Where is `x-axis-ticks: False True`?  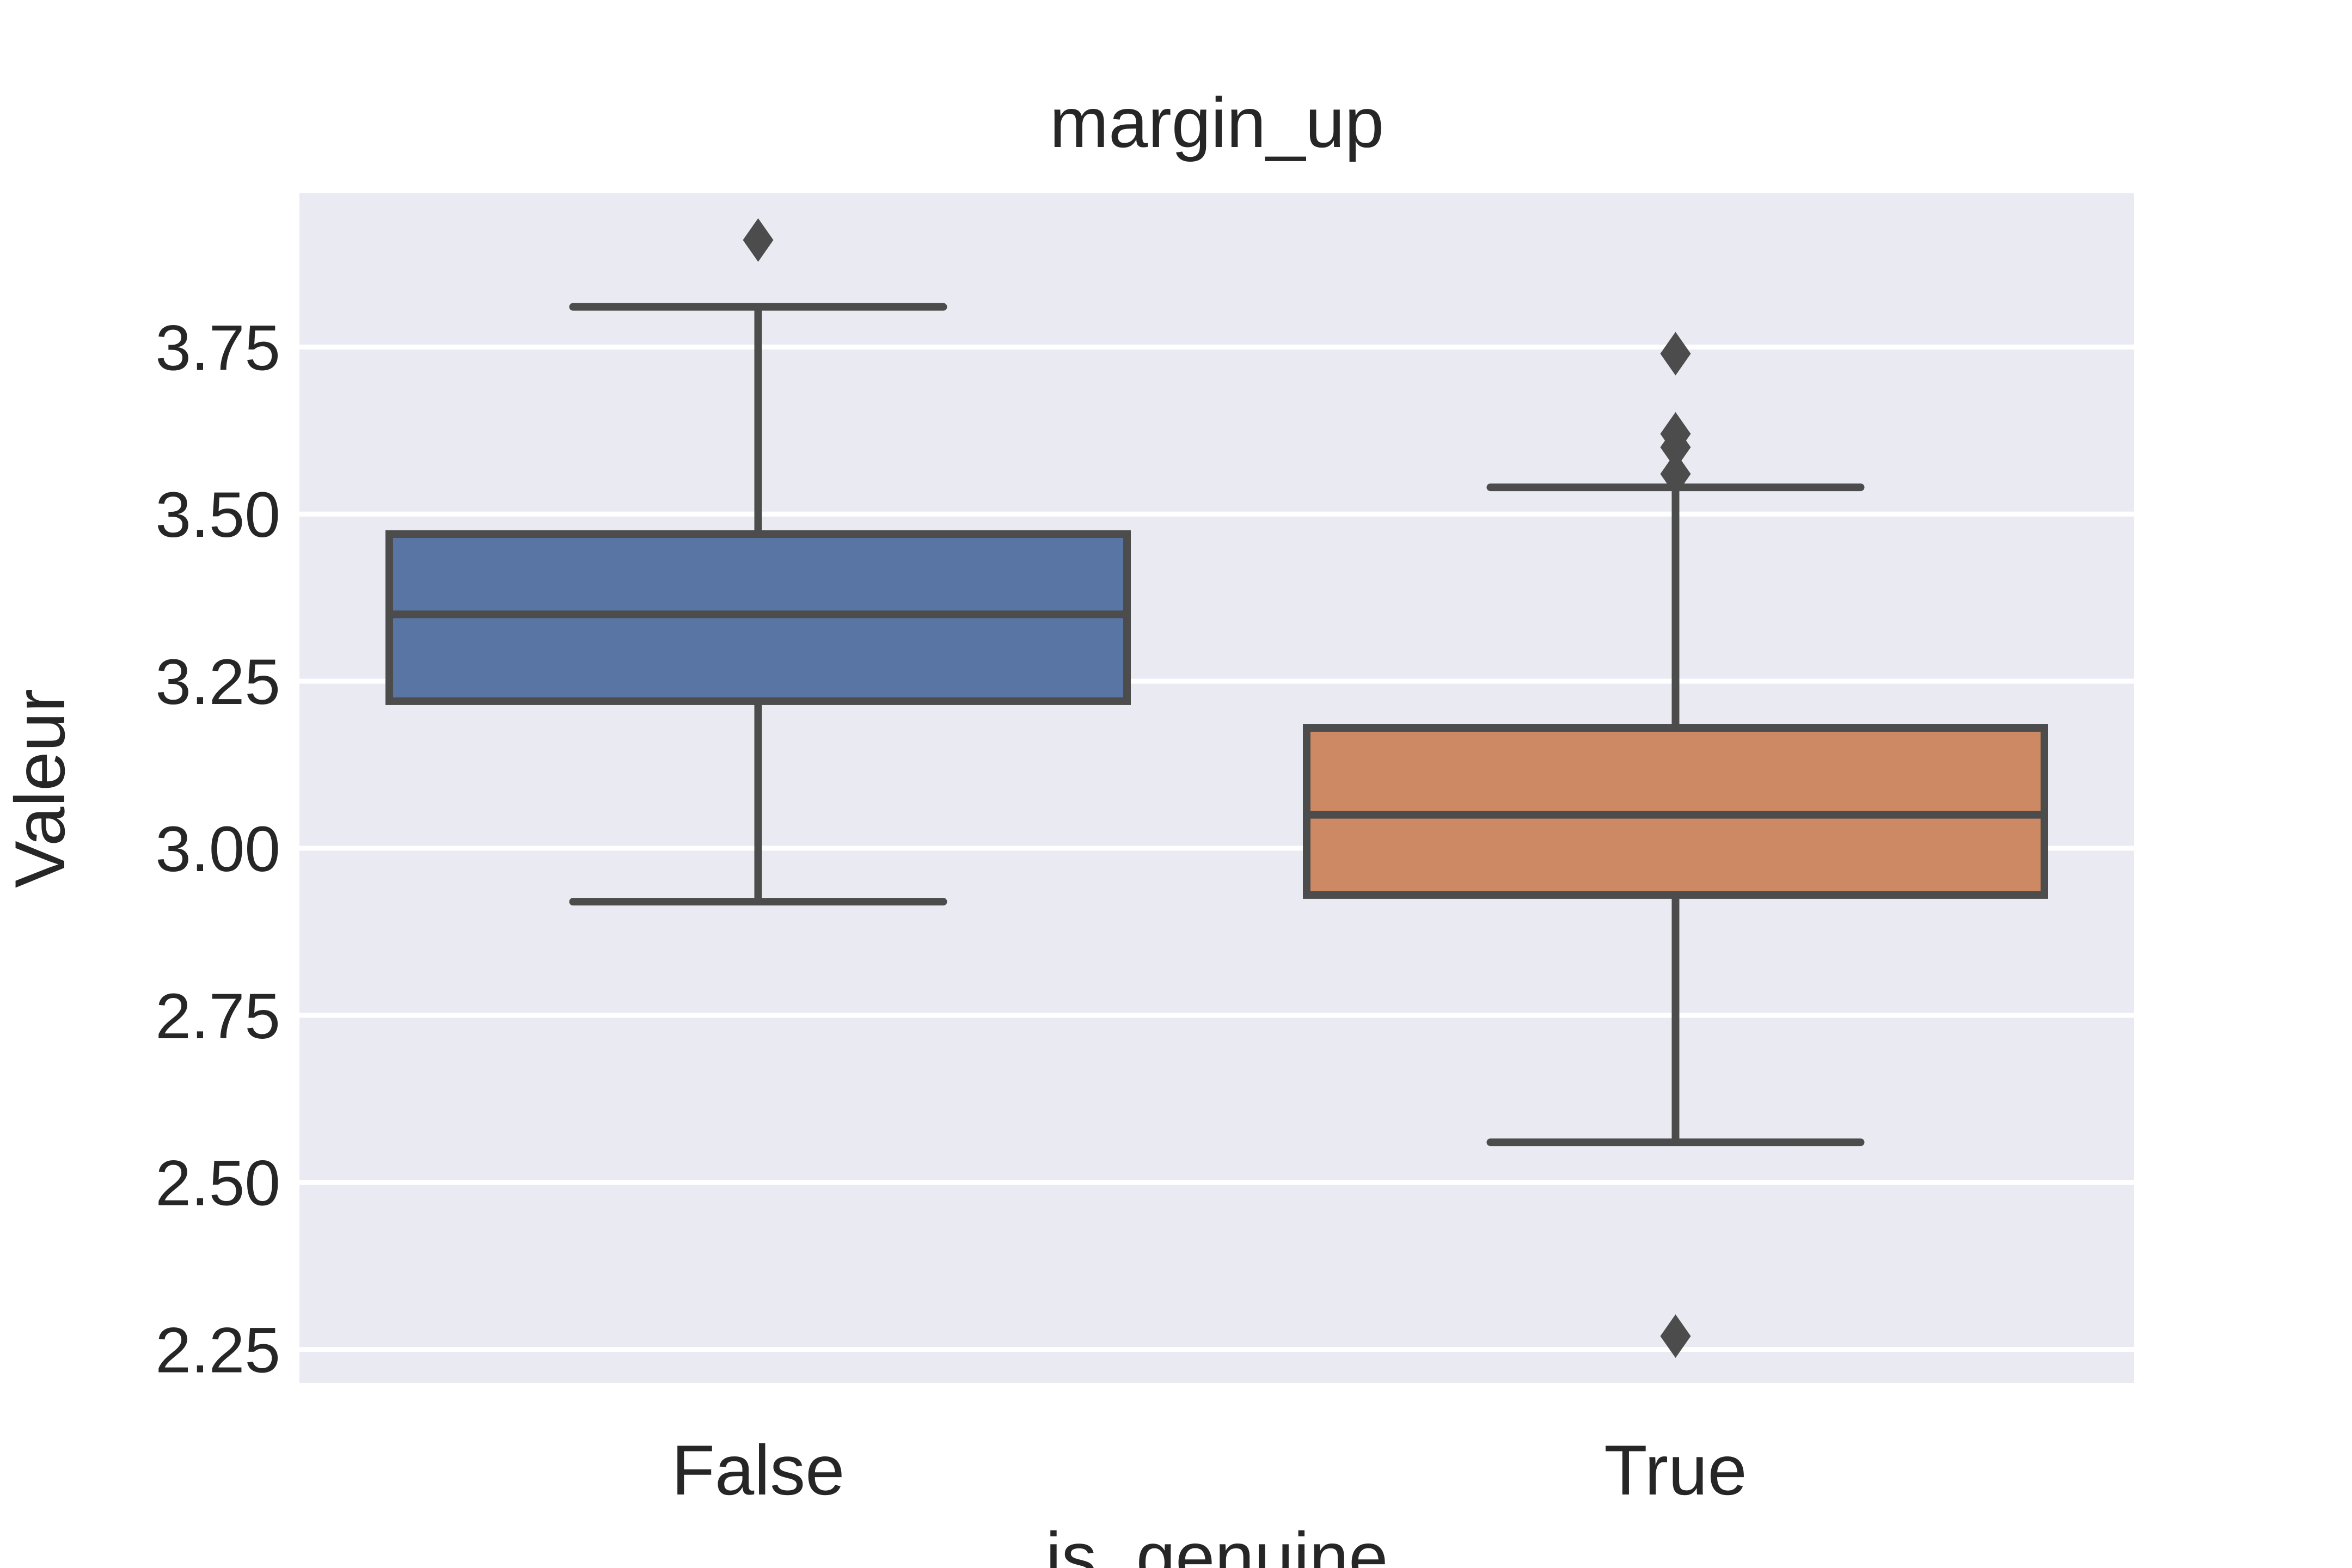 x-axis-ticks: False True is located at coordinates (1209, 1470).